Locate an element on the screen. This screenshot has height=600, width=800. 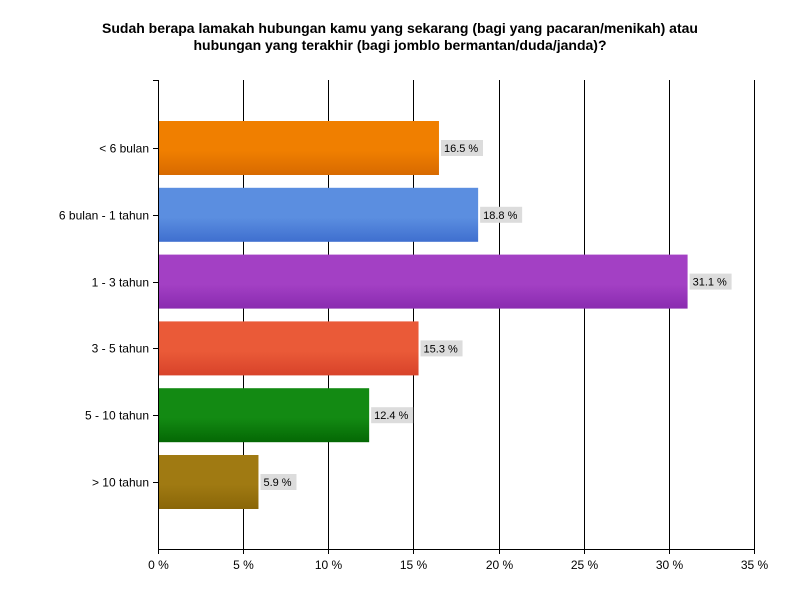
x-tick-label: 25 % is located at coordinates (585, 565).